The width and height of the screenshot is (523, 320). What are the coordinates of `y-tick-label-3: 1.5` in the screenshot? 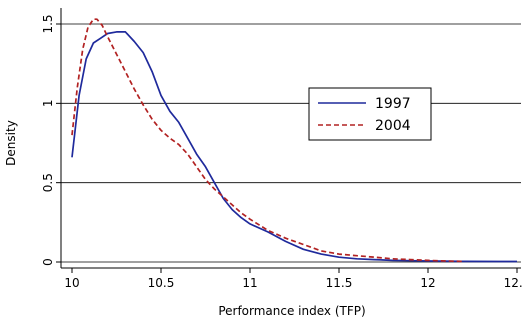 It's located at (48, 23).